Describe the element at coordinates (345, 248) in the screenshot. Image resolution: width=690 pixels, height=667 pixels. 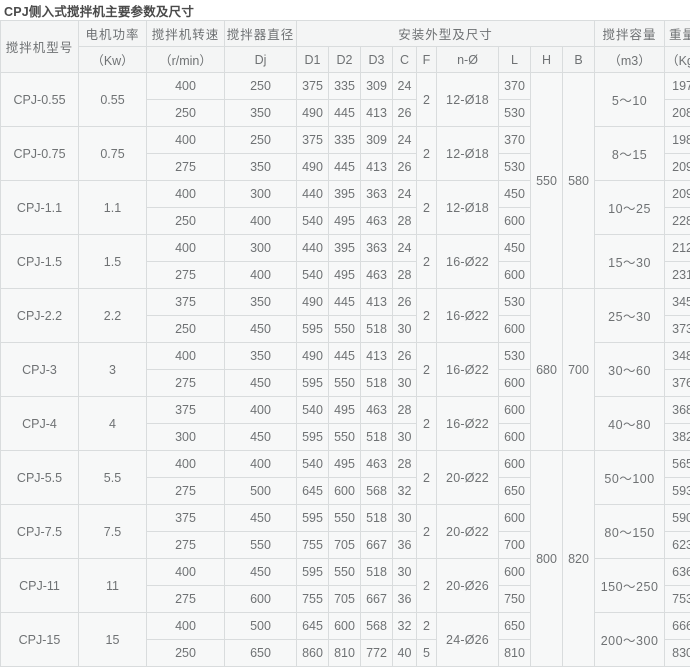
I see `cell-d2: 395` at that location.